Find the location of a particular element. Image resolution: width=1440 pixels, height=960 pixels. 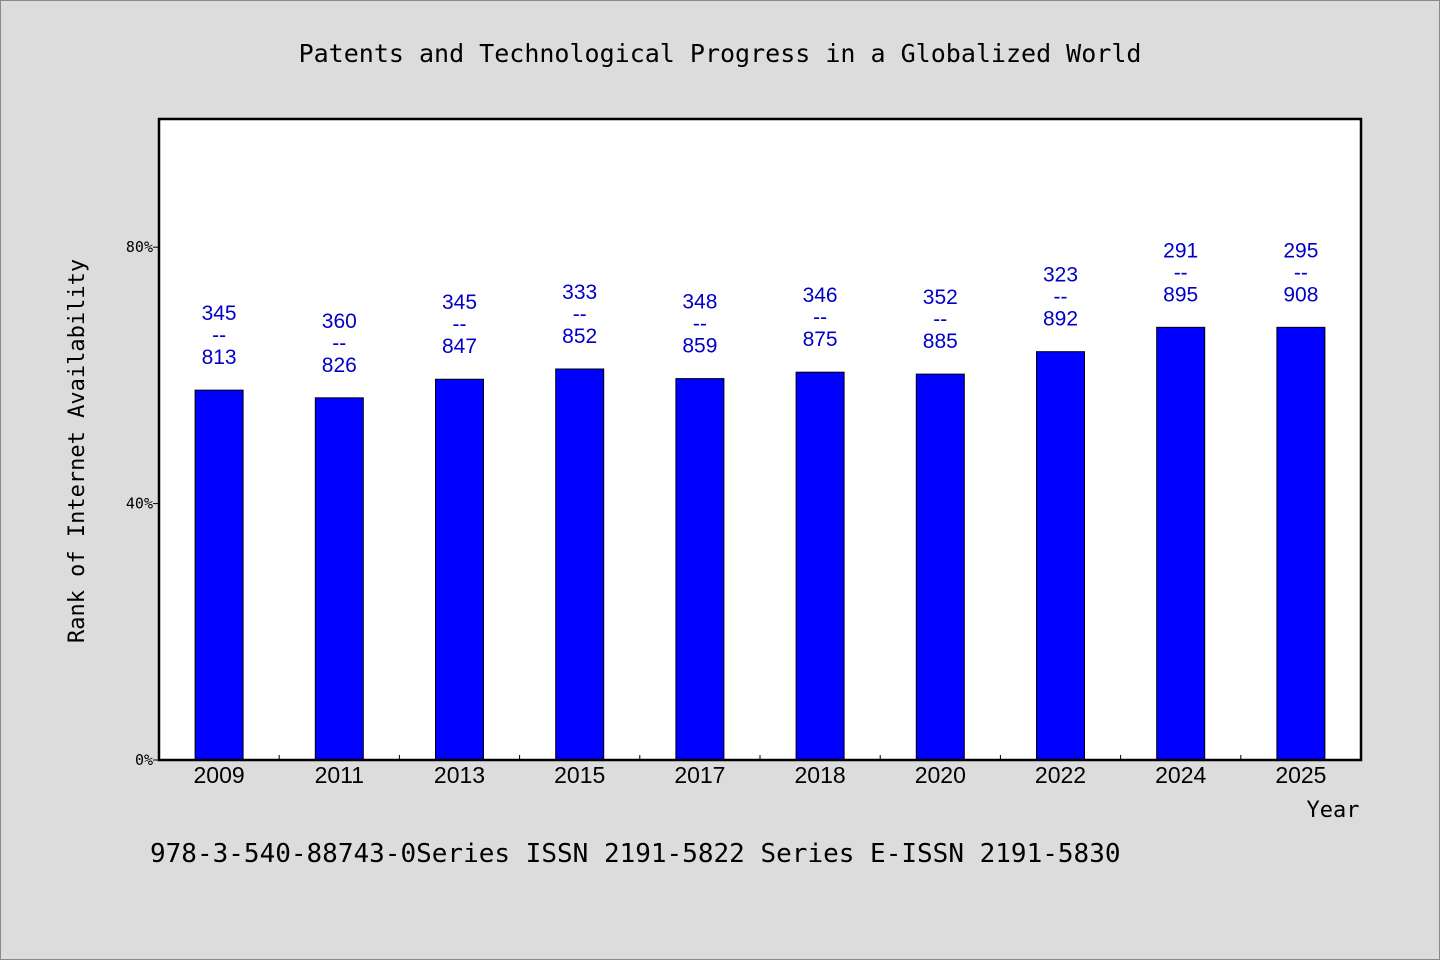

x-tick-label-2015: 2015 is located at coordinates (579, 775).